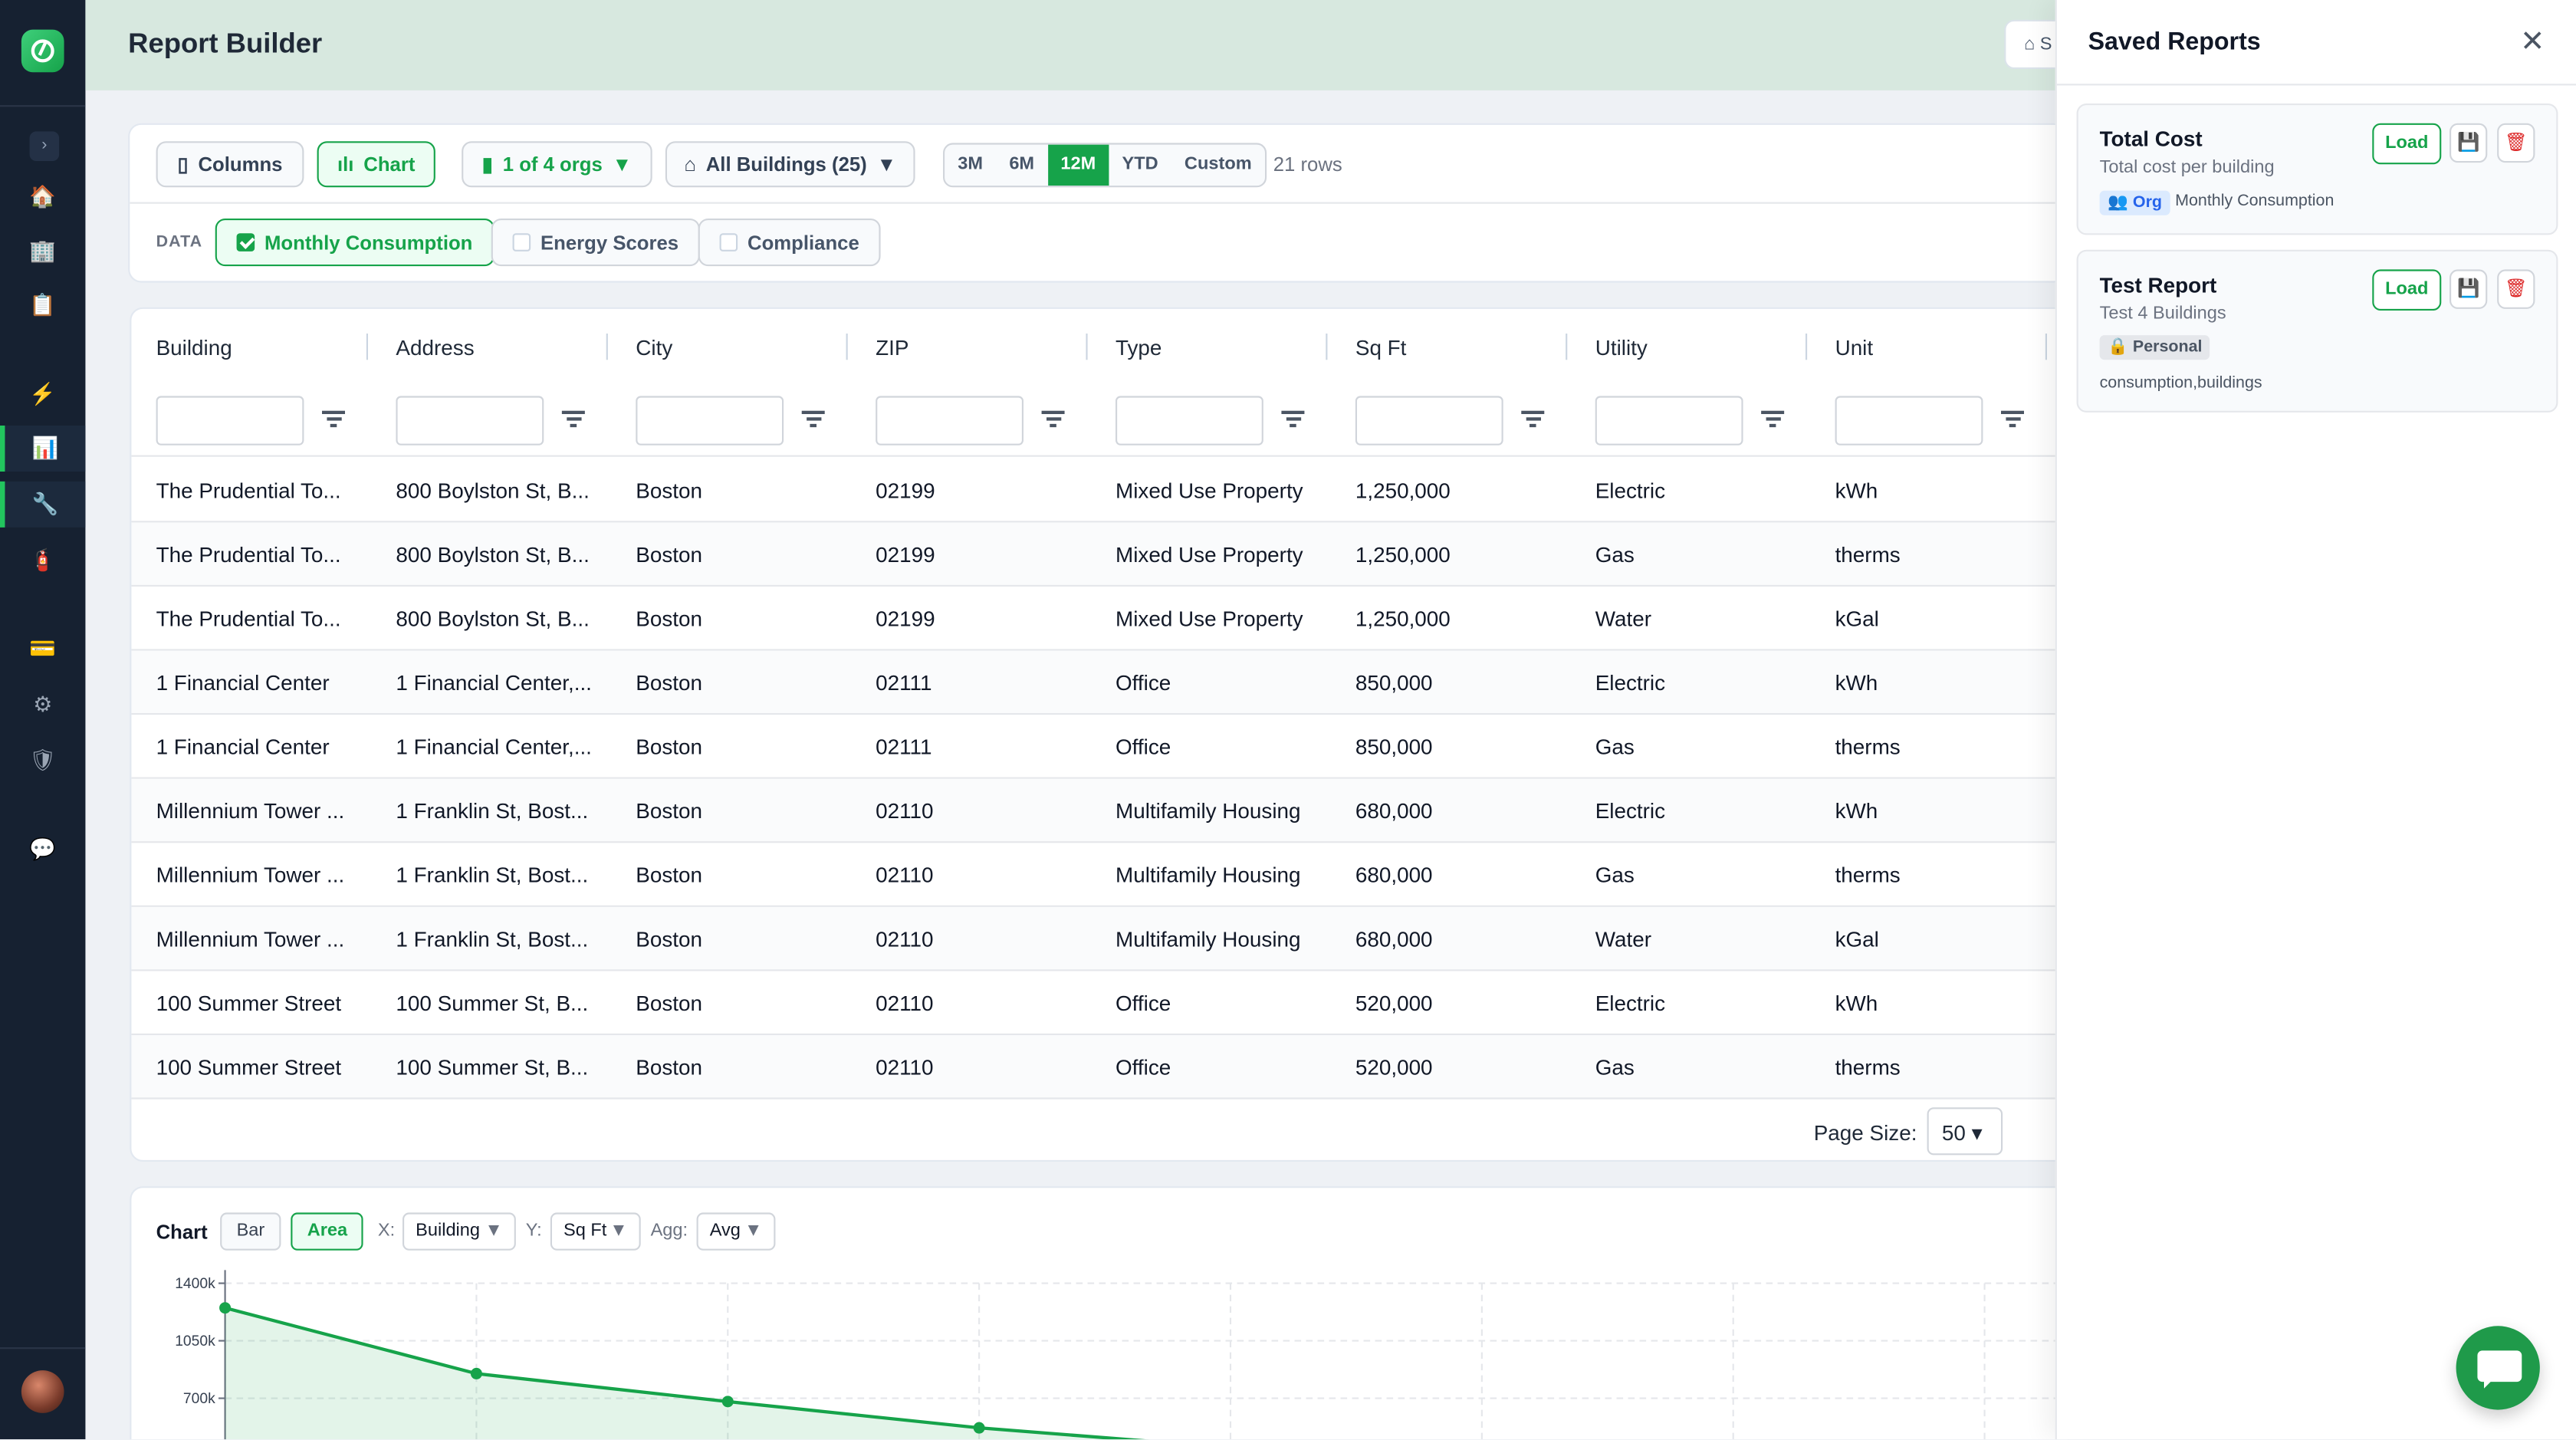  Describe the element at coordinates (557, 164) in the screenshot. I see `orgs-dropdown: ▮ 1 of 4 orgs ▼` at that location.